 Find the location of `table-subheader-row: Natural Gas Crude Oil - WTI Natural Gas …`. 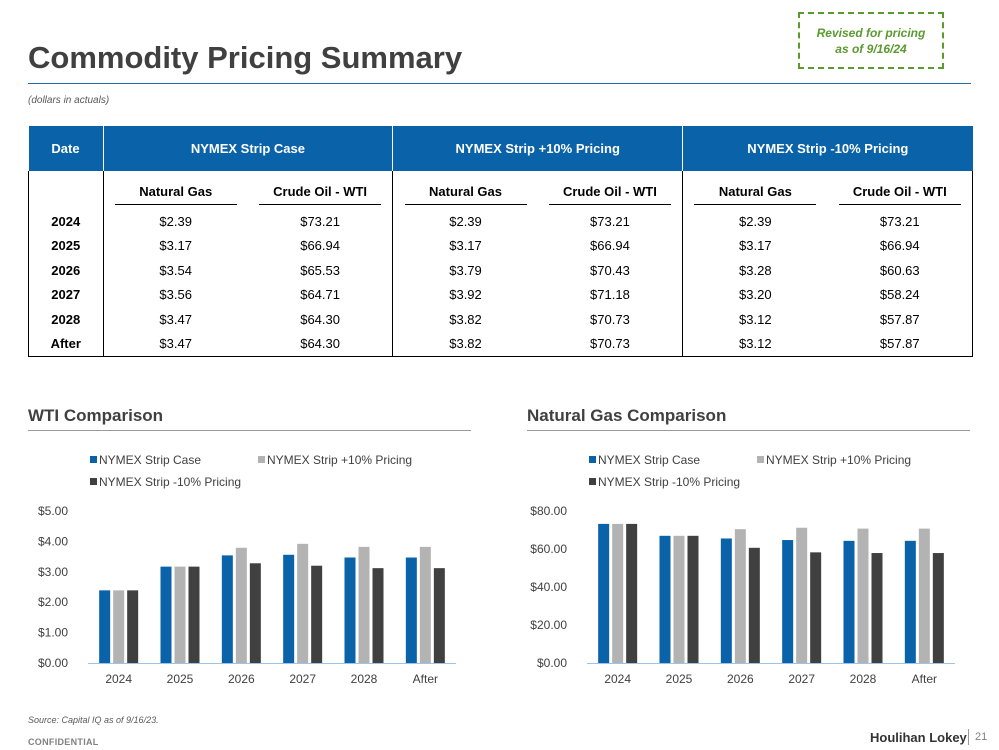

table-subheader-row: Natural Gas Crude Oil - WTI Natural Gas … is located at coordinates (500, 190).